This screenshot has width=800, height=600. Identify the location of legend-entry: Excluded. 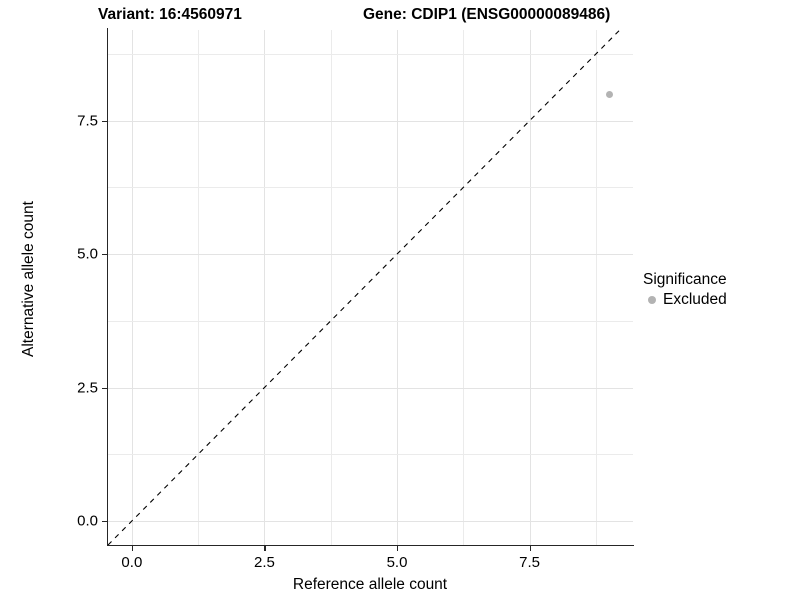
(720, 300).